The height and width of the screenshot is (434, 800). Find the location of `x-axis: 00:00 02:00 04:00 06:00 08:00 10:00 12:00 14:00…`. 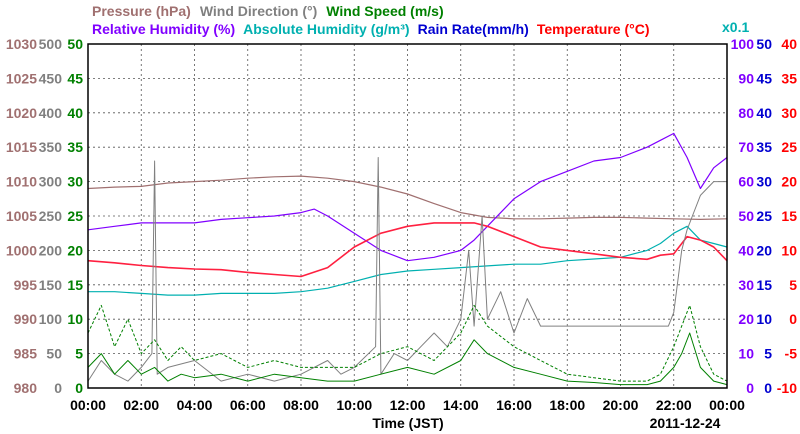

x-axis: 00:00 02:00 04:00 06:00 08:00 10:00 12:00 14:00… is located at coordinates (407, 414).